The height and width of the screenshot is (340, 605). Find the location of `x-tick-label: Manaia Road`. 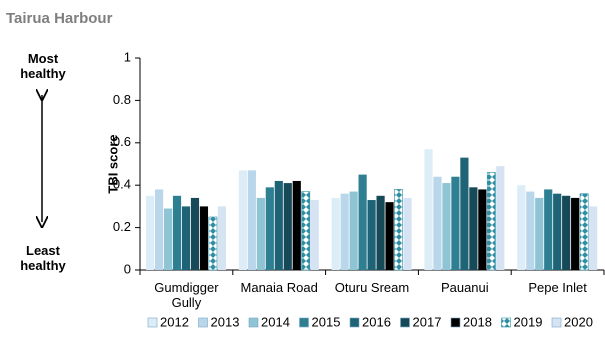

x-tick-label: Manaia Road is located at coordinates (279, 287).